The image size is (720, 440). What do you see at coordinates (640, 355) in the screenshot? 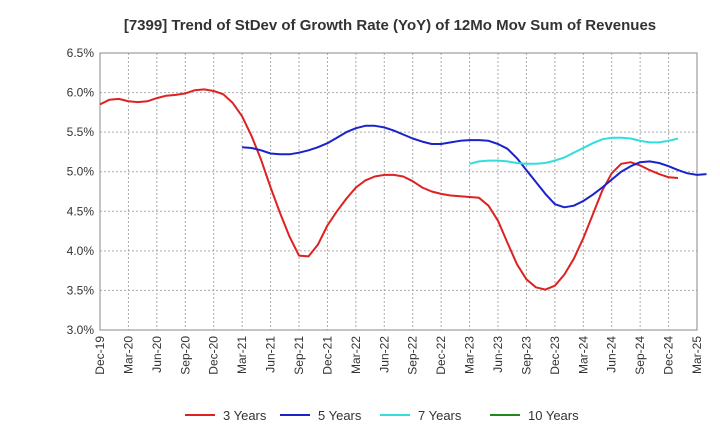
I see `x-tick-label: Sep-24` at bounding box center [640, 355].